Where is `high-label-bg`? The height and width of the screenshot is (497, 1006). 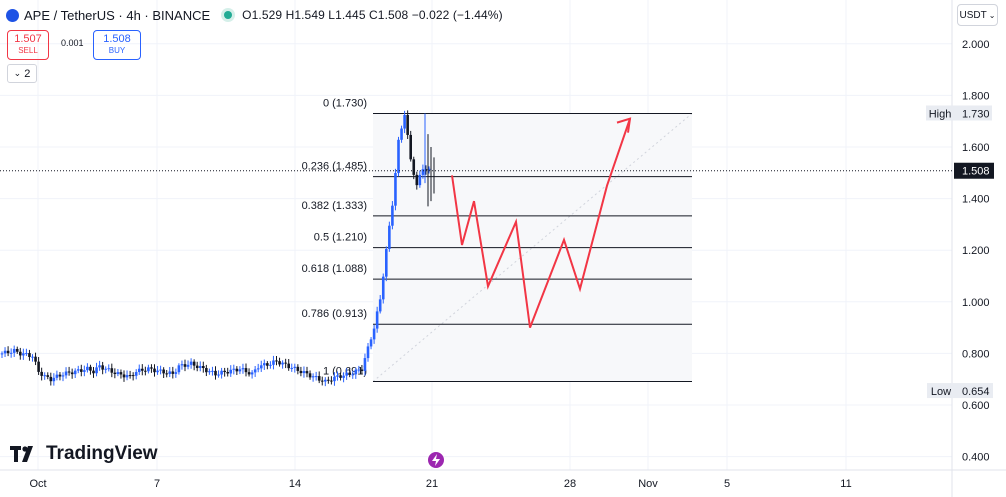 high-label-bg is located at coordinates (940, 113).